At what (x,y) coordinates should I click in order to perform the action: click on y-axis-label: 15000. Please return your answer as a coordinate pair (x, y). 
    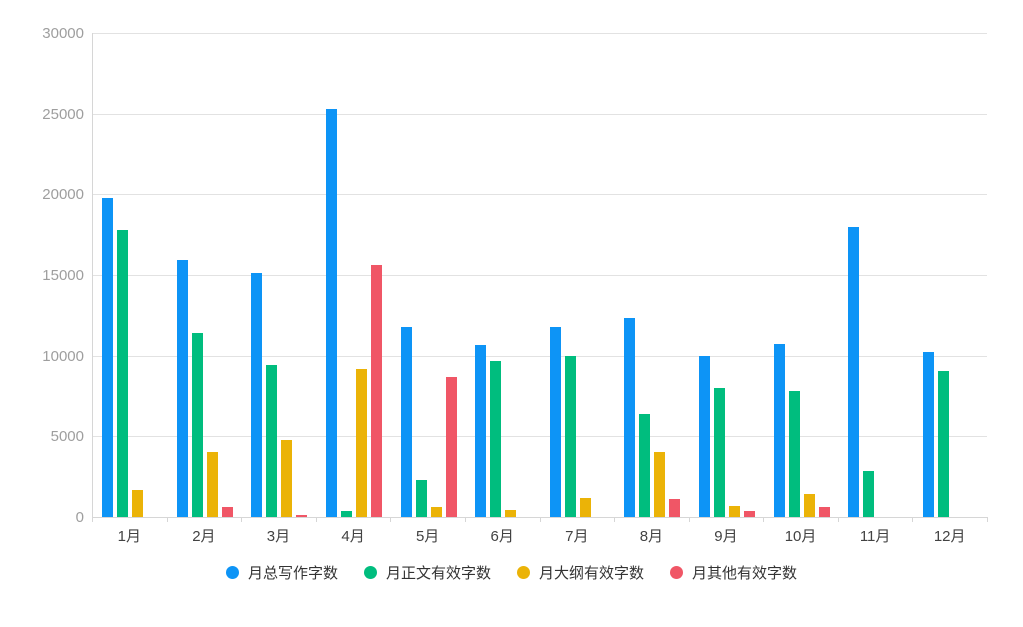
    Looking at the image, I should click on (63, 275).